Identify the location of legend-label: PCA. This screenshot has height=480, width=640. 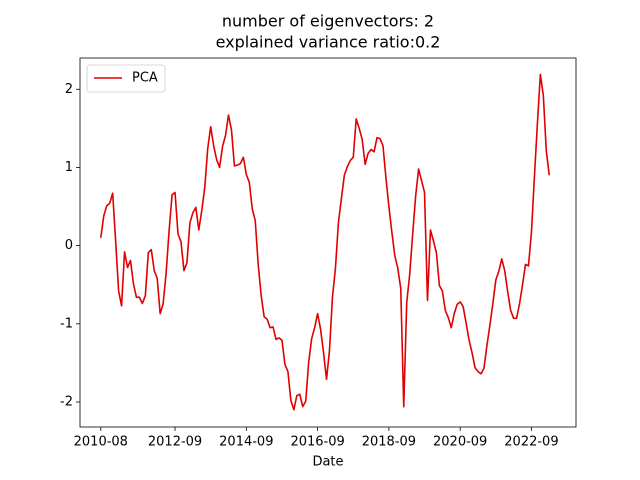
(145, 78).